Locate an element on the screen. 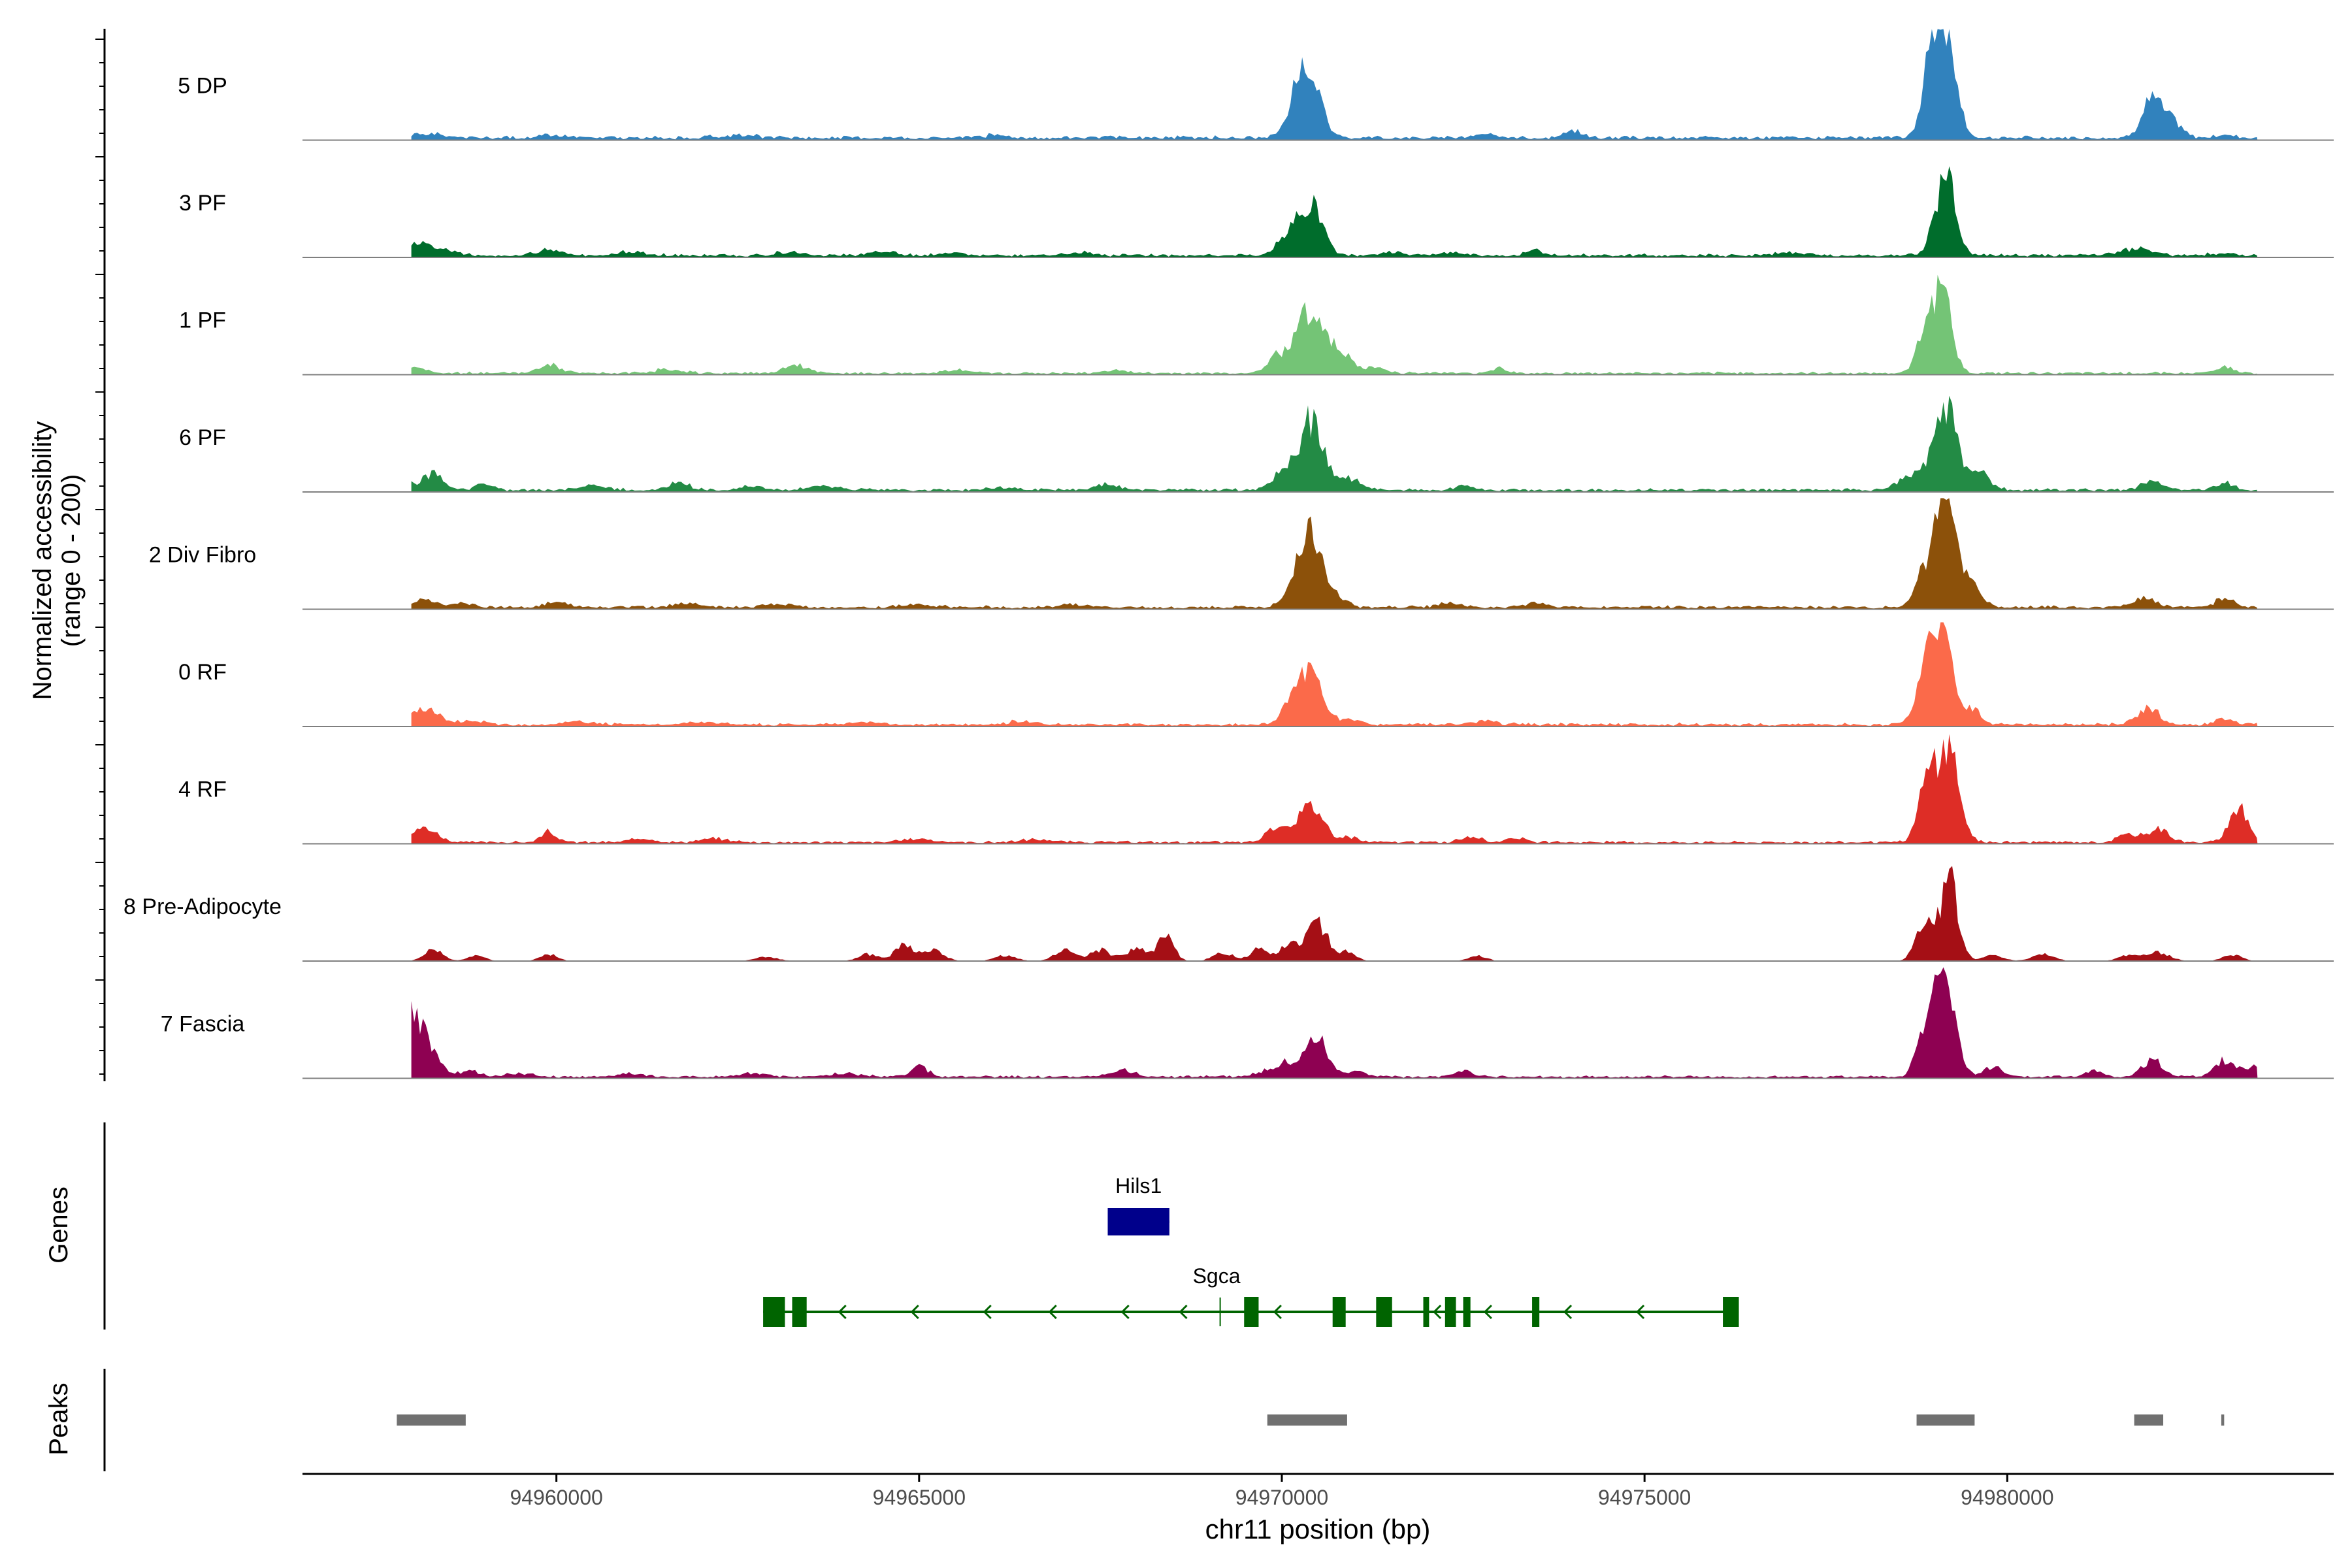 This screenshot has width=2352, height=1568. genes-panel: Hils1 Sgca is located at coordinates (921, 1226).